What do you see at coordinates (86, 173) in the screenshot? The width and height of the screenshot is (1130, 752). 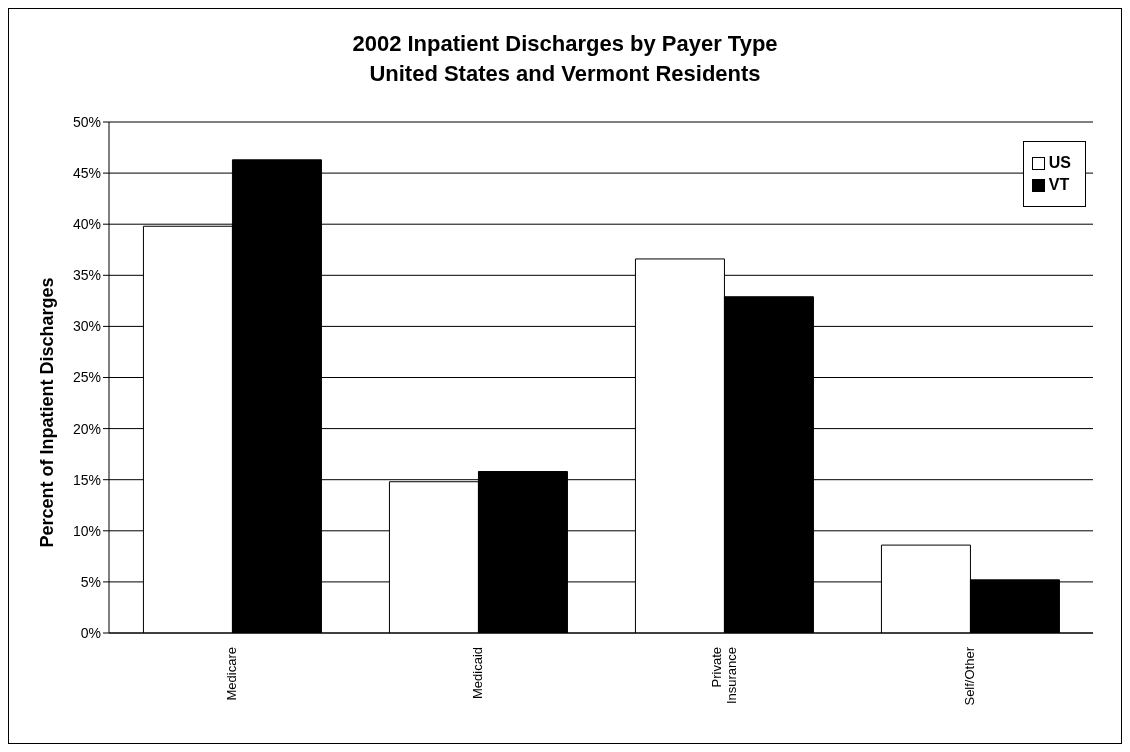 I see `y-tick-label: 45%` at bounding box center [86, 173].